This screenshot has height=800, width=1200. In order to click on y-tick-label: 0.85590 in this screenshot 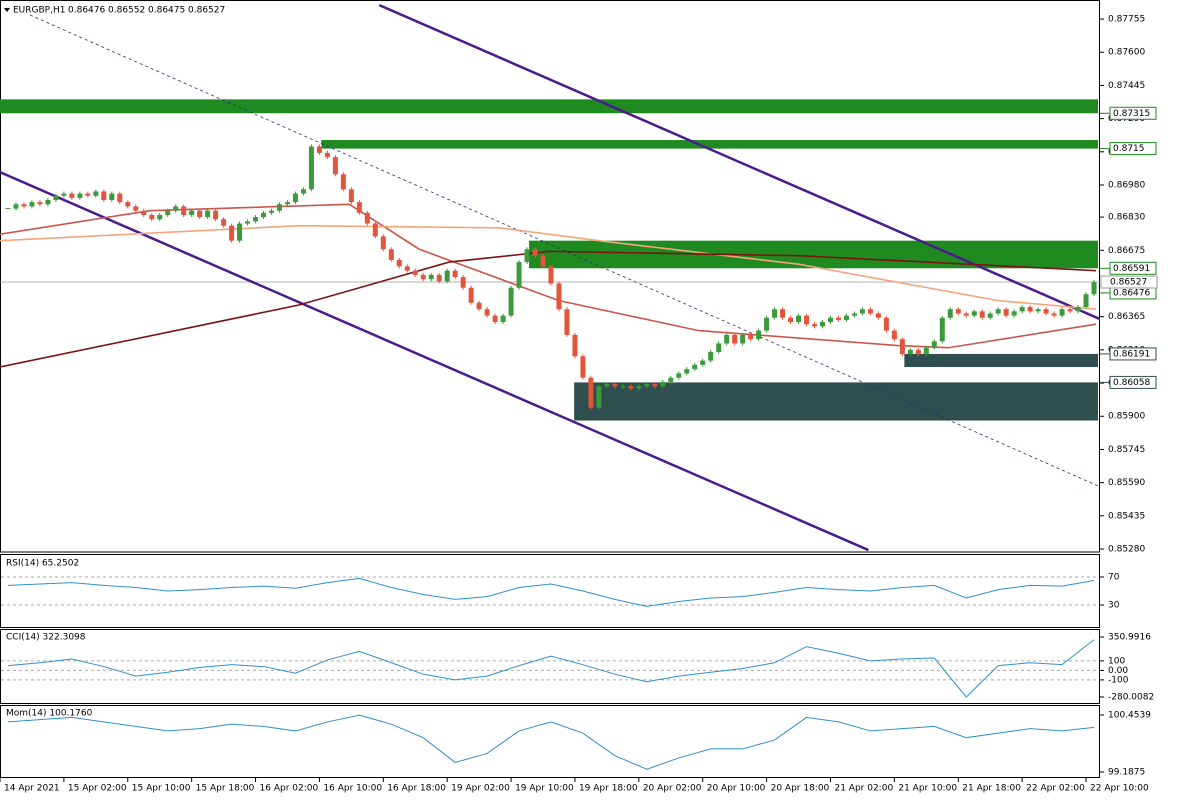, I will do `click(1126, 483)`.